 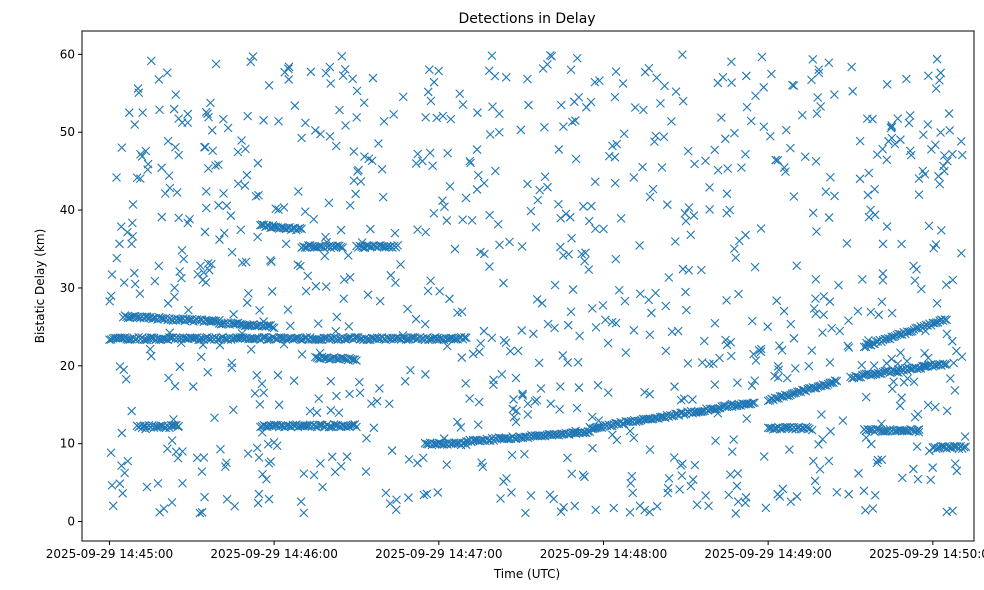 What do you see at coordinates (67, 54) in the screenshot?
I see `y-tick-label: 60` at bounding box center [67, 54].